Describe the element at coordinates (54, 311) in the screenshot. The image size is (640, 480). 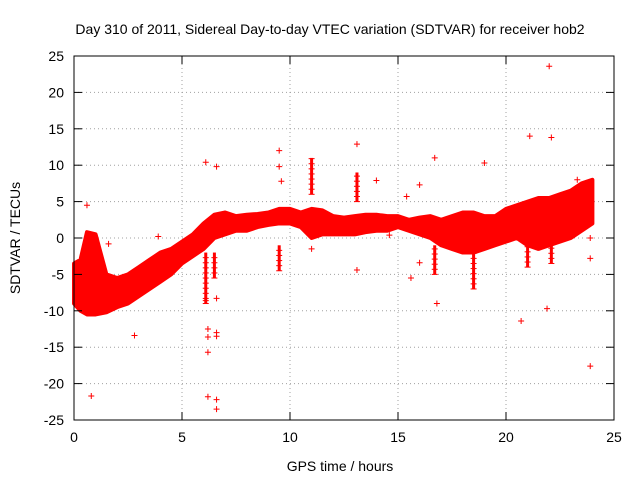
I see `y-tick-label: -10` at that location.